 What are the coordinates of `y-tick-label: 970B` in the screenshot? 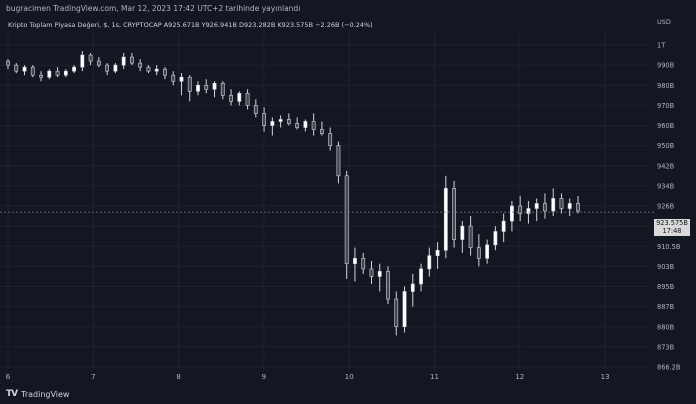 It's located at (666, 106).